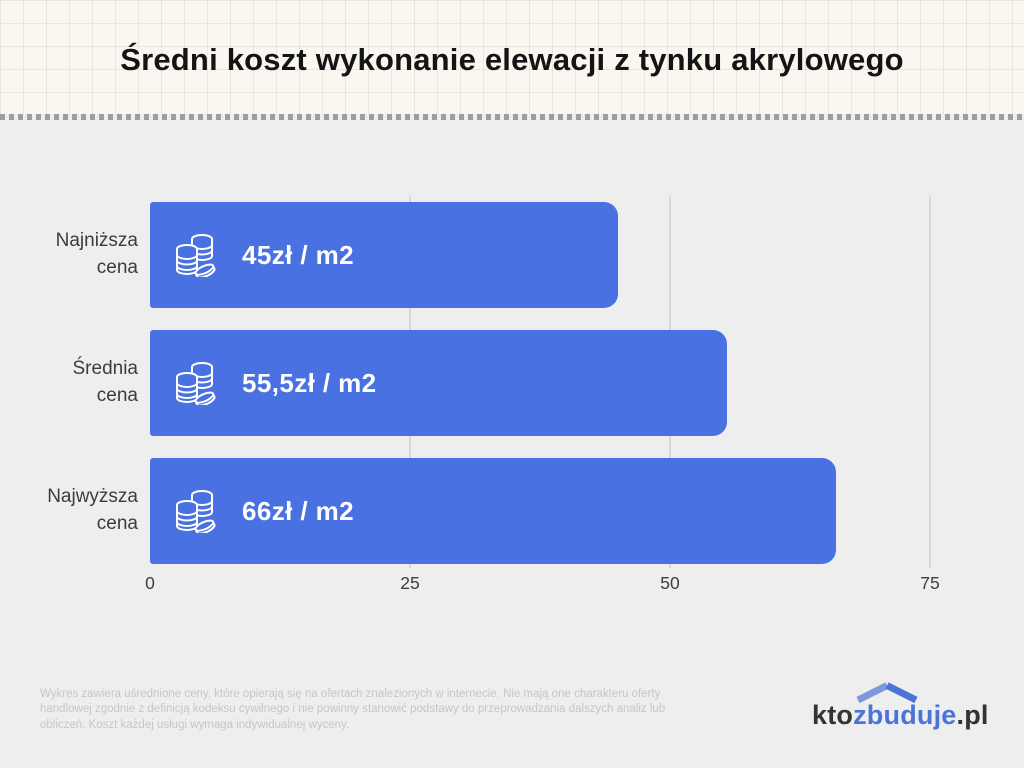 Image resolution: width=1024 pixels, height=768 pixels. I want to click on brand-logo-text: ktozbuduje.pl, so click(902, 715).